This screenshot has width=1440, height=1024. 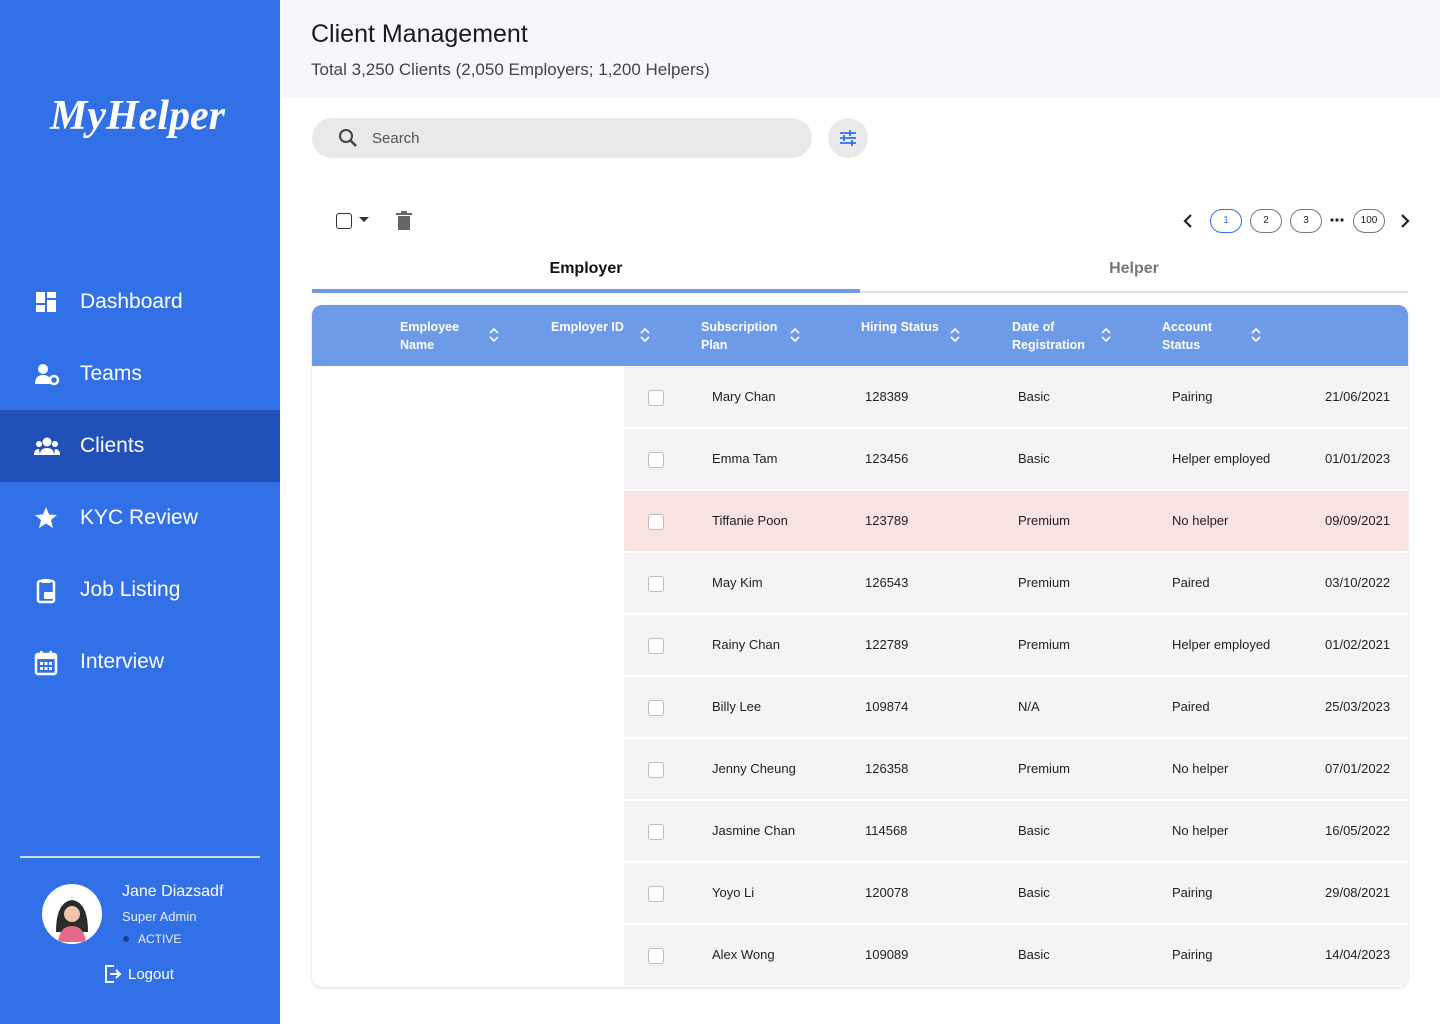 What do you see at coordinates (1358, 396) in the screenshot?
I see `cell: 21/06/2021` at bounding box center [1358, 396].